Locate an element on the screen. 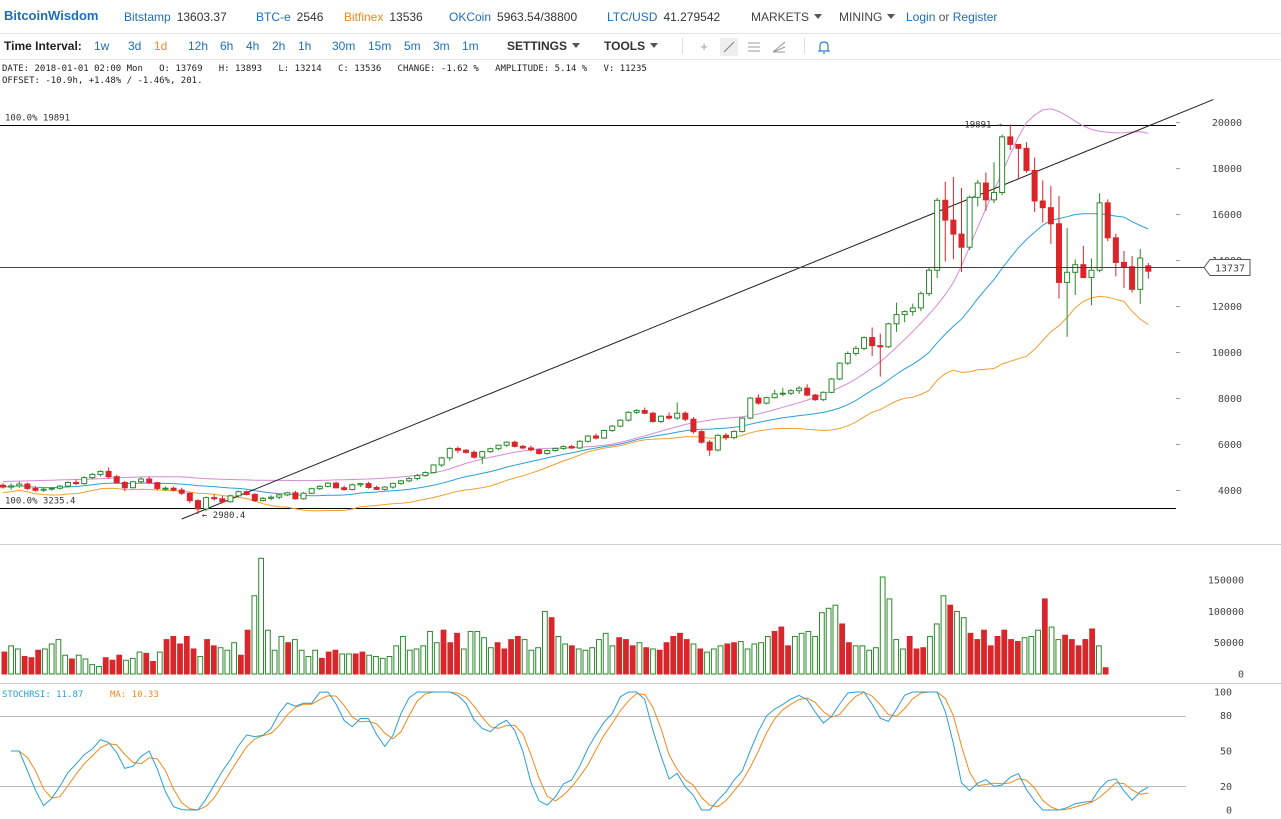 The height and width of the screenshot is (819, 1281). crosshair-icon: + is located at coordinates (704, 46).